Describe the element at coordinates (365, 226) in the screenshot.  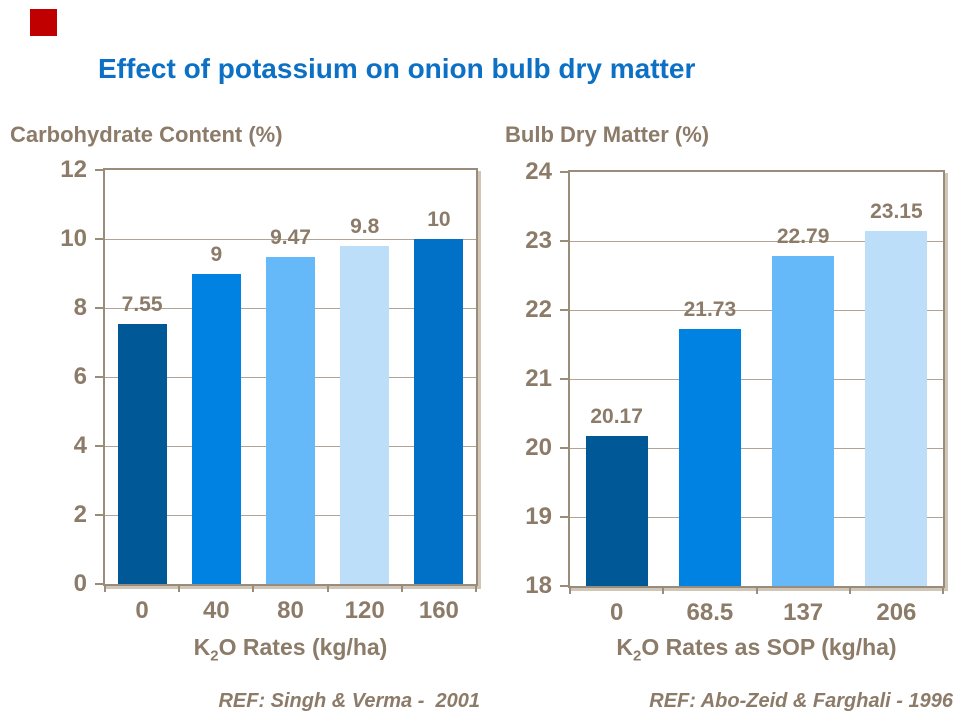
I see `bar-value-label: 9.8` at that location.